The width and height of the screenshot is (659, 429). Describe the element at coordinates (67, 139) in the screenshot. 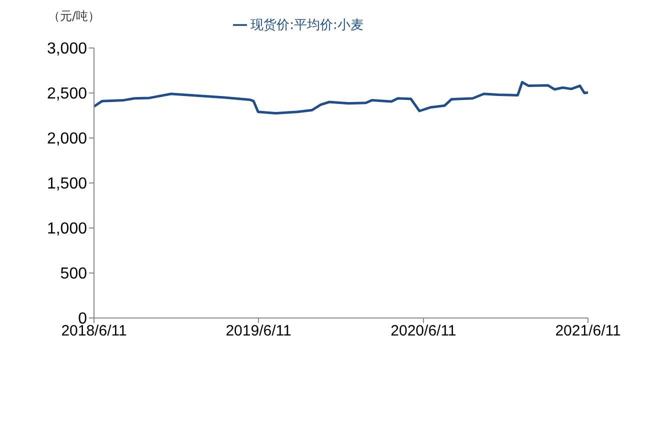

I see `y-tick-label: 2,000` at that location.